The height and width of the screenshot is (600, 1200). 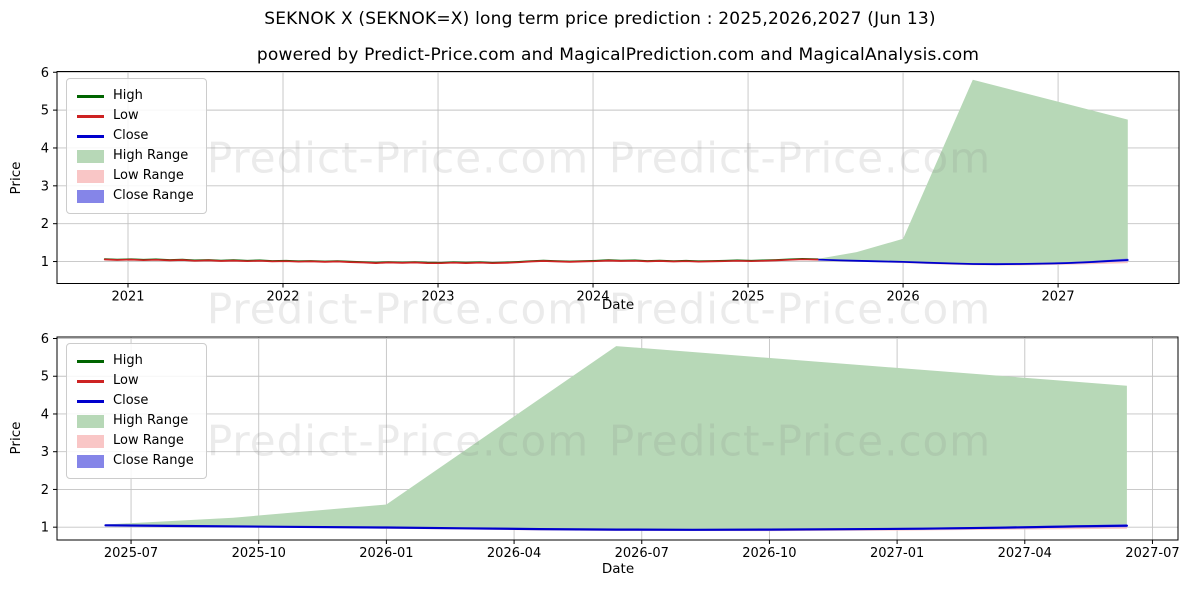 What do you see at coordinates (769, 553) in the screenshot?
I see `x-tick-label: 2026-10` at bounding box center [769, 553].